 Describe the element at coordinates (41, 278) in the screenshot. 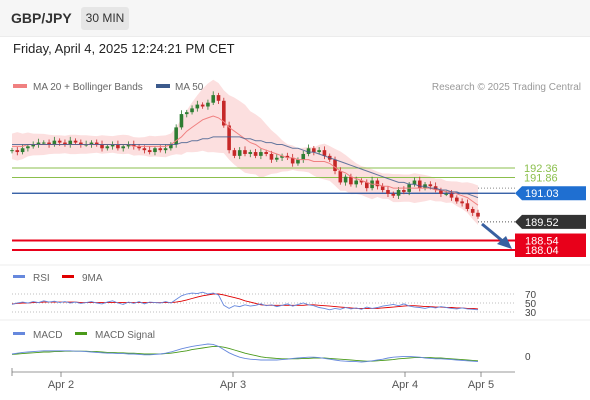

I see `rsi-legend-label: RSI` at that location.